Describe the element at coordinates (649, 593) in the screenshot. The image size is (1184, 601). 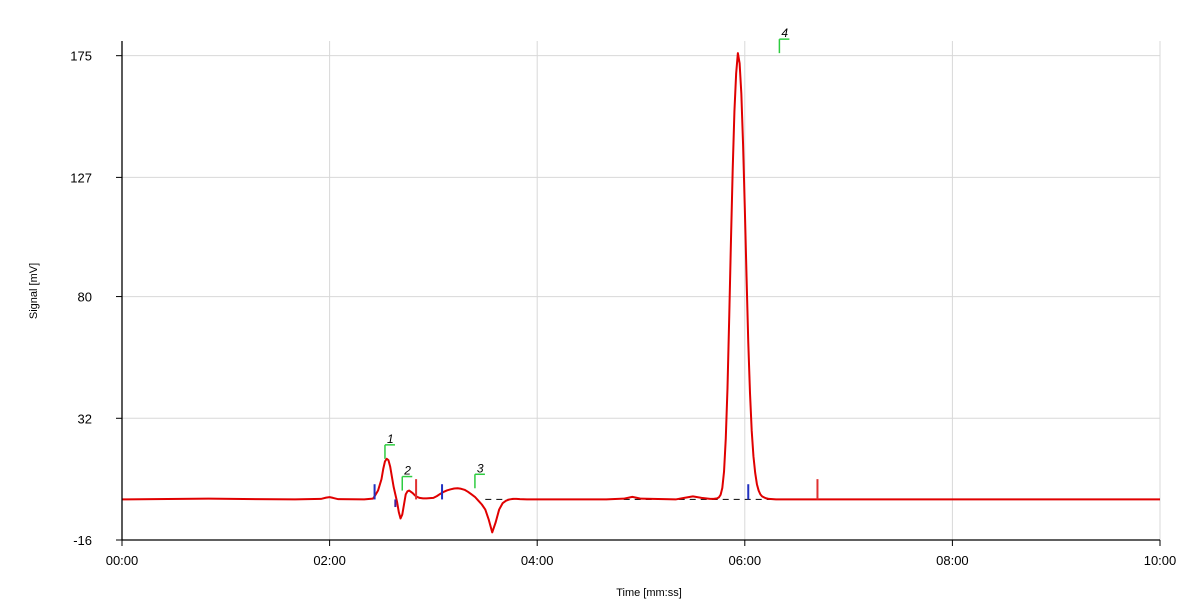
I see `x-axis-title: Time [mm:ss]` at that location.